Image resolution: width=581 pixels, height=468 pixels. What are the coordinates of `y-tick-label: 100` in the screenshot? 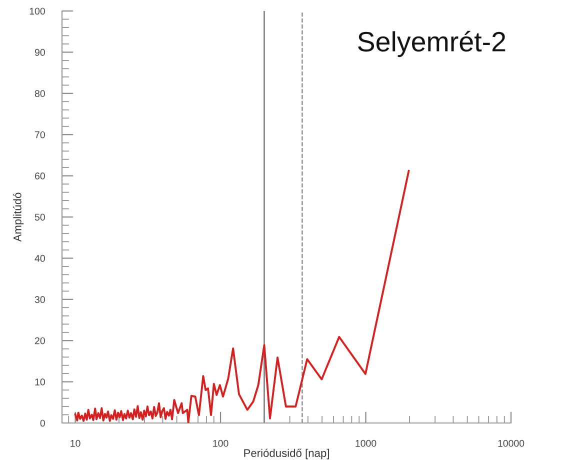 It's located at (37, 11).